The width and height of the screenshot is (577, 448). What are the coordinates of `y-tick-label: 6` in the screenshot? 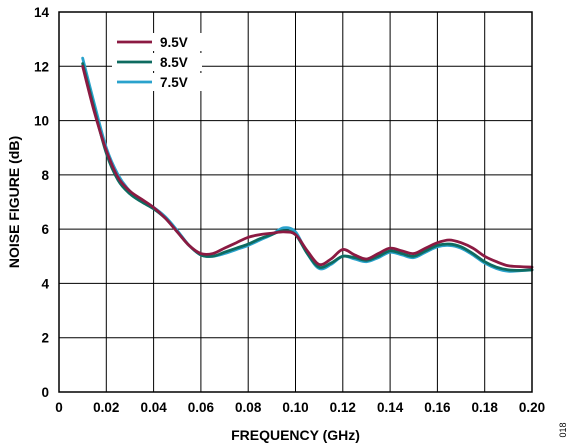 It's located at (45, 229).